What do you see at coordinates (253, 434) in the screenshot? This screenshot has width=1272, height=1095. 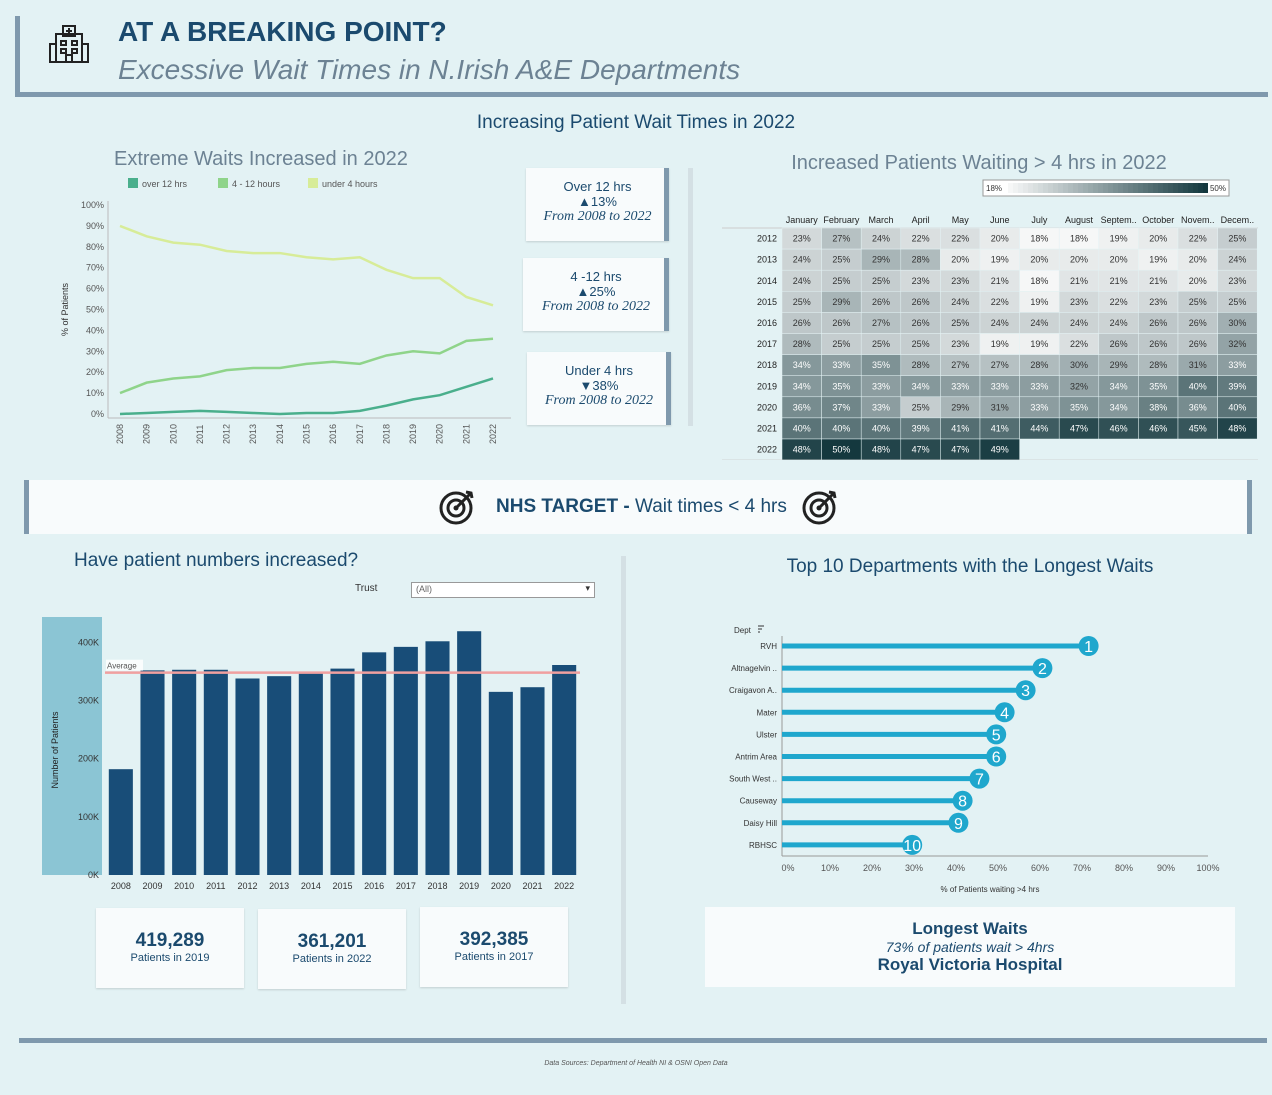 I see `x-tick-label: 2013` at bounding box center [253, 434].